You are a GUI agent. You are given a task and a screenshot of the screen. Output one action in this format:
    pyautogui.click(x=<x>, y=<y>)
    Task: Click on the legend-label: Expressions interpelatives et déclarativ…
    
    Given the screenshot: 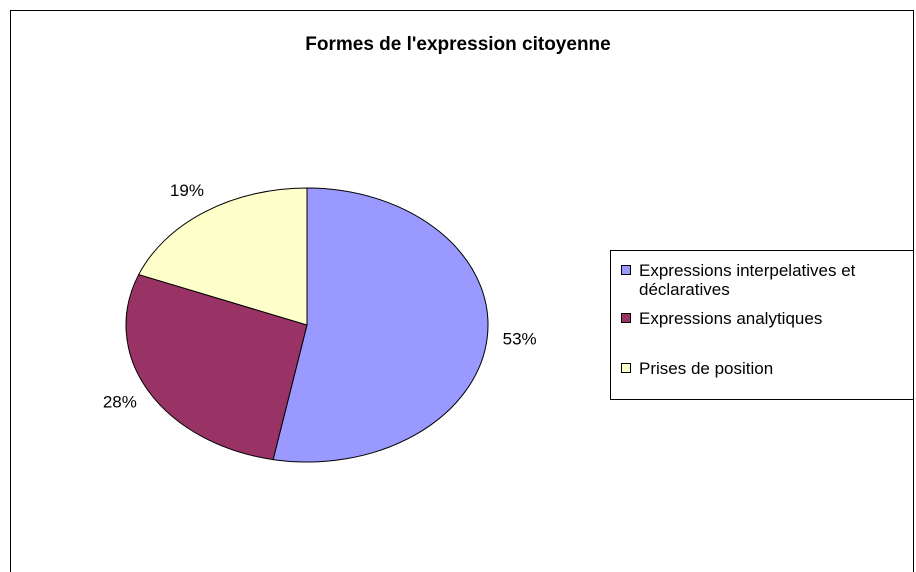 What is the action you would take?
    pyautogui.click(x=747, y=280)
    